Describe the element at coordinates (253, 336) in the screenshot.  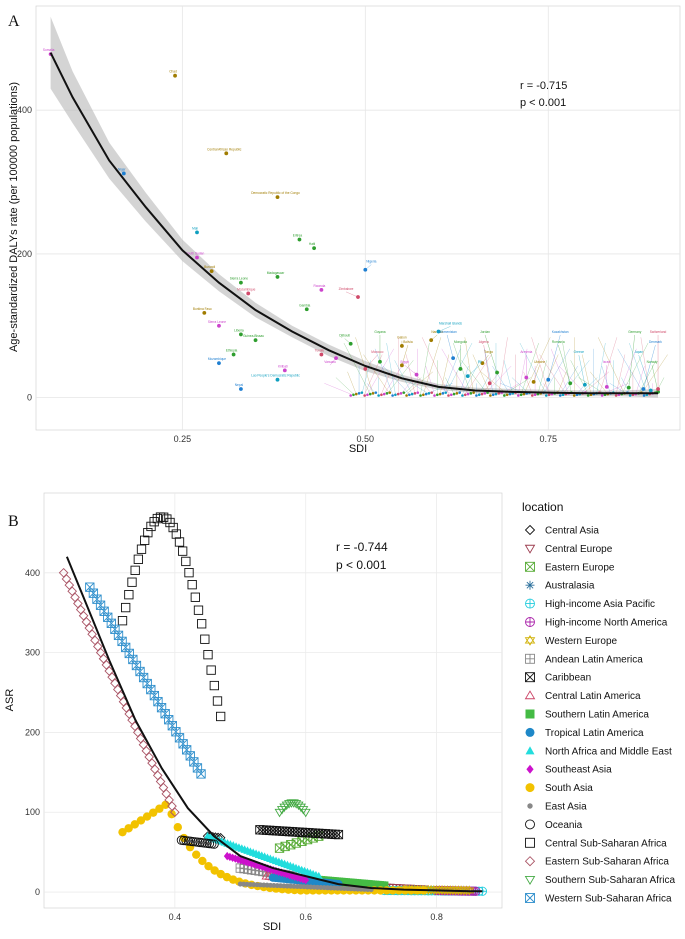
I see `panel-a-point-label: Guinea-Bissau` at that location.